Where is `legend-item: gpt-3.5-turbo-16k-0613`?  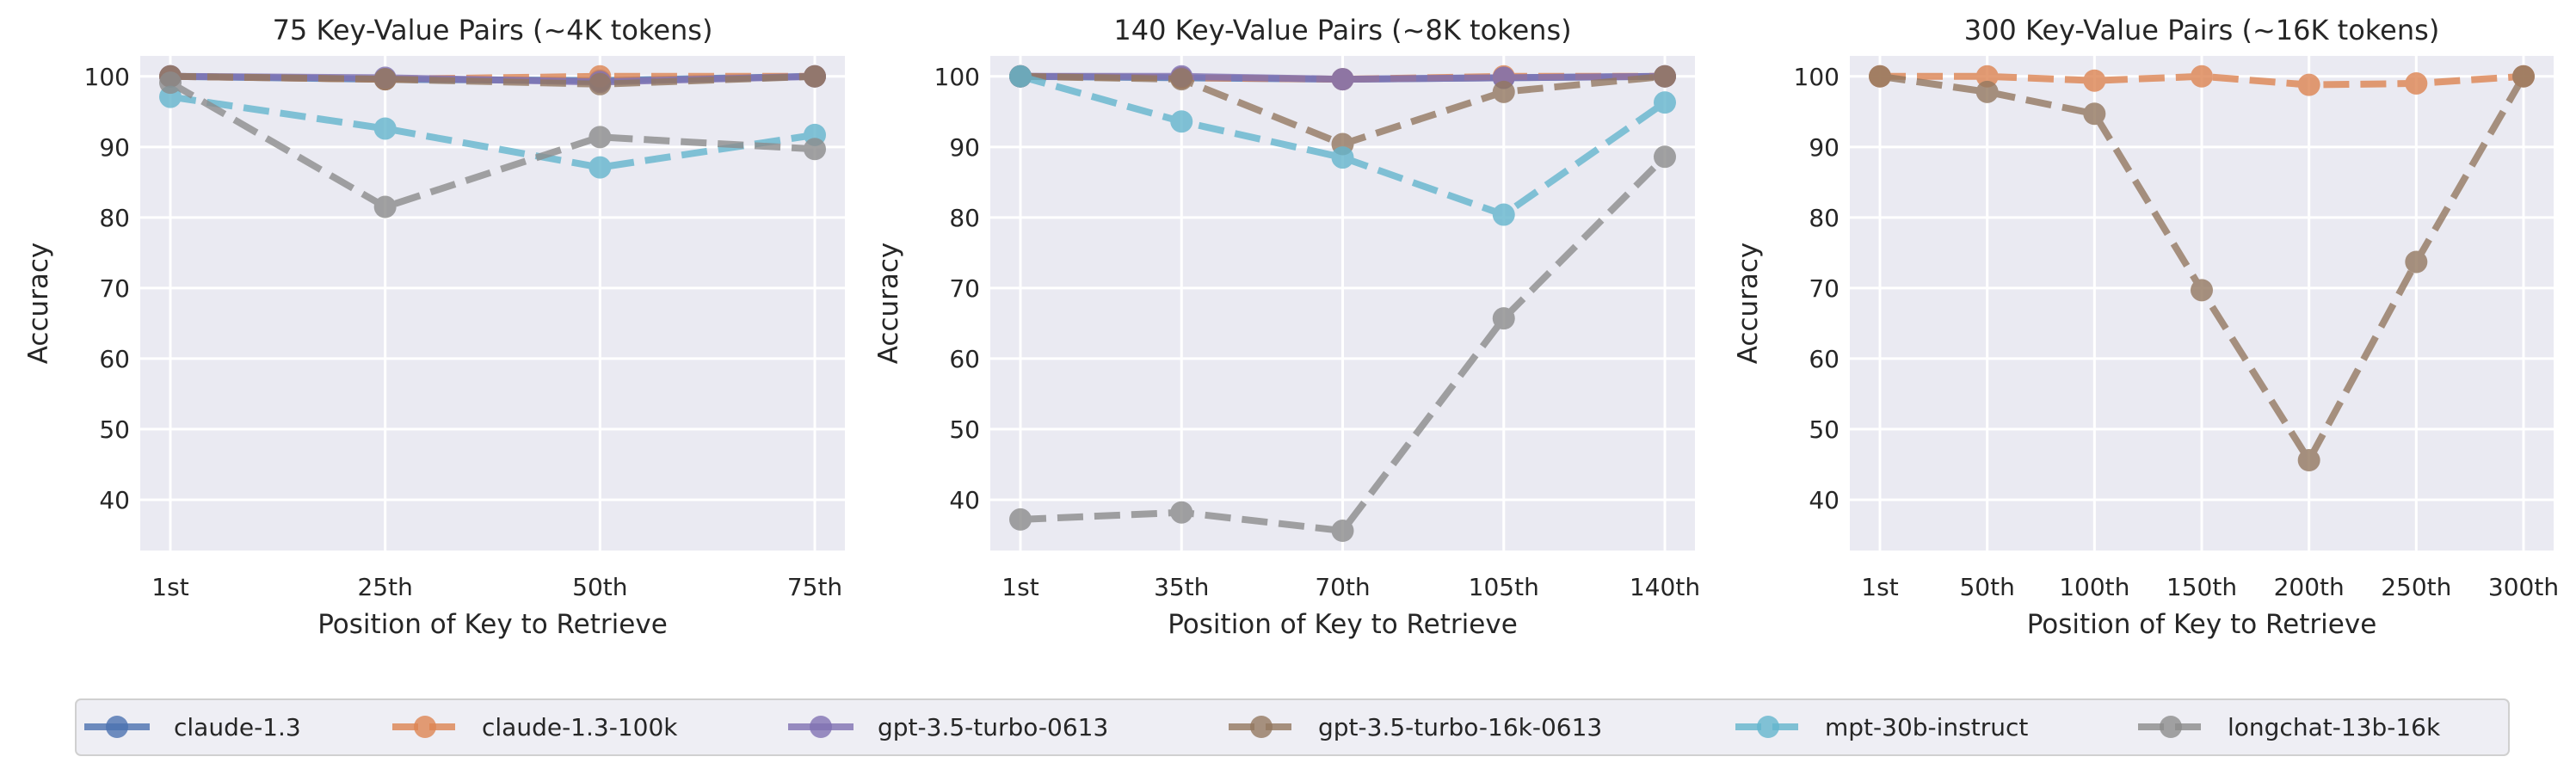 legend-item: gpt-3.5-turbo-16k-0613 is located at coordinates (1415, 727).